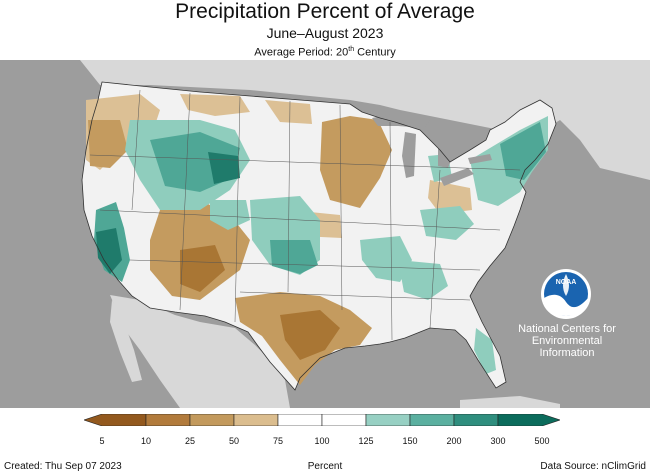  I want to click on mexico-land, so click(200, 351).